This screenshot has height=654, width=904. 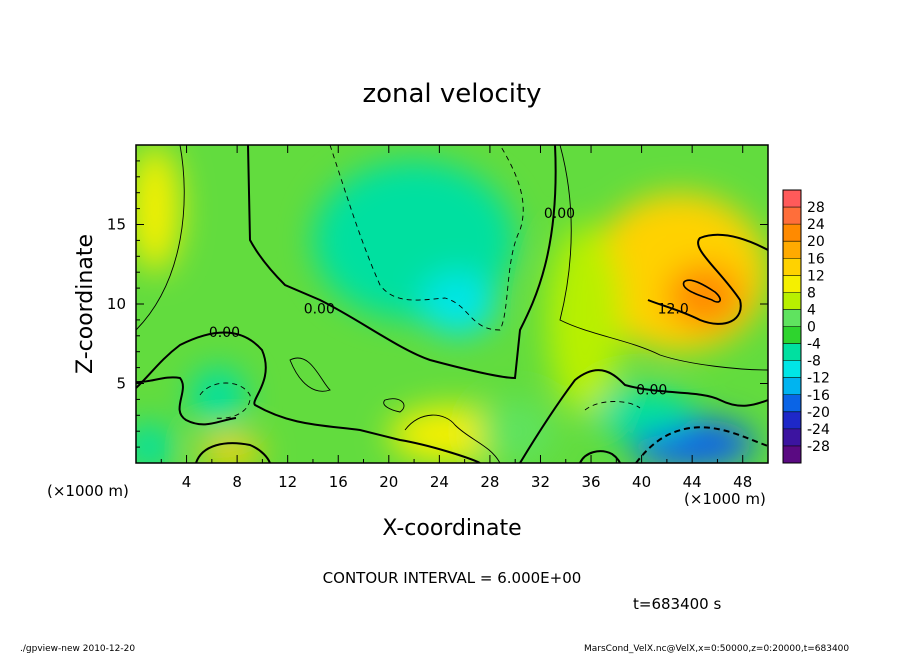 What do you see at coordinates (394, 405) in the screenshot?
I see `contour-thin-lower2` at bounding box center [394, 405].